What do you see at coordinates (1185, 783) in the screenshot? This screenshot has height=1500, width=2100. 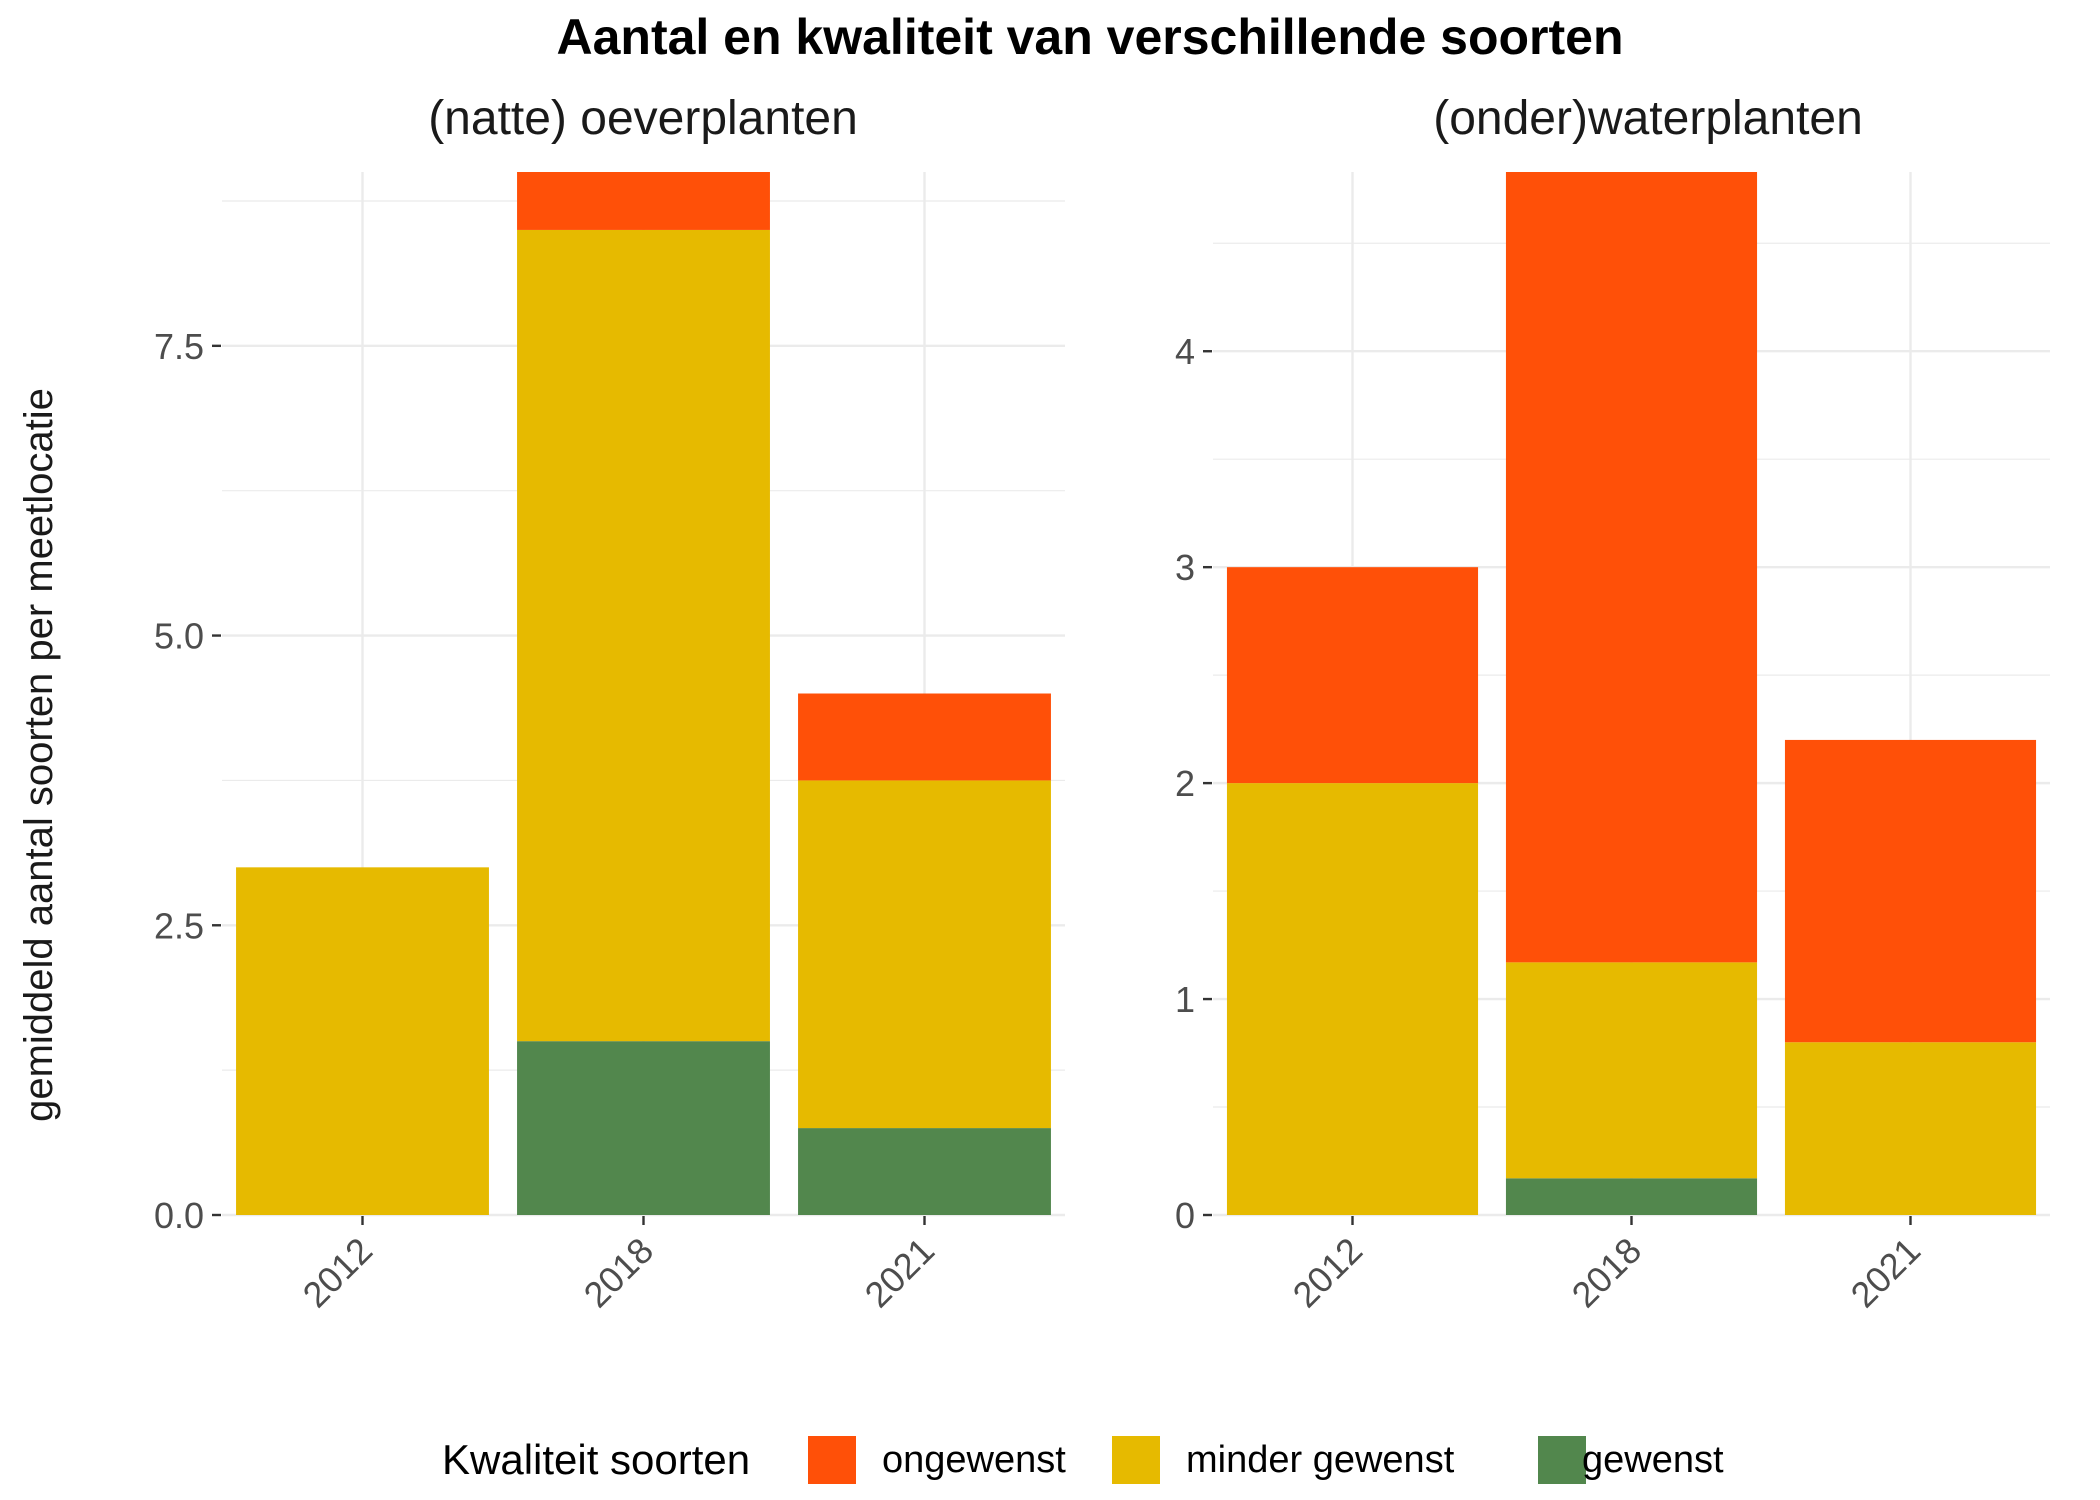 I see `y-tick-label: 2` at bounding box center [1185, 783].